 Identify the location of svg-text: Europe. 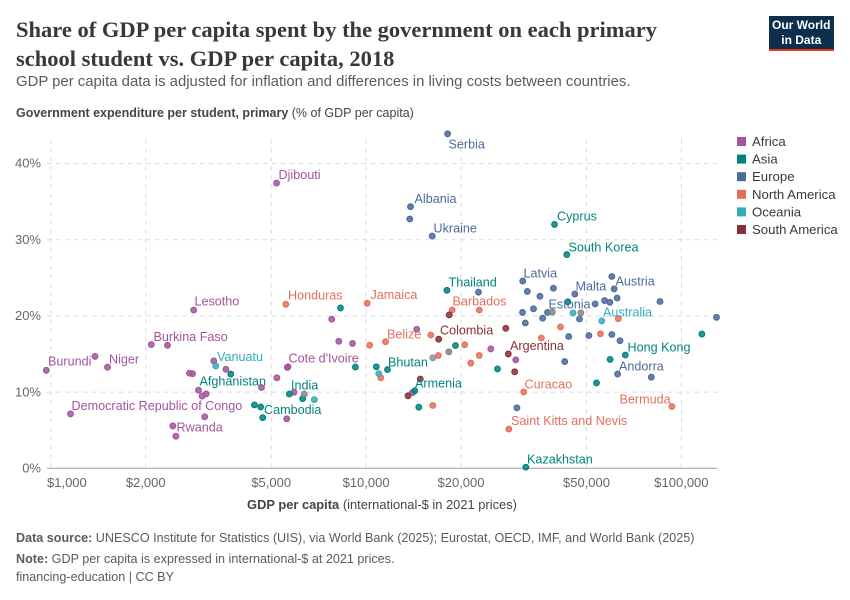
(773, 176).